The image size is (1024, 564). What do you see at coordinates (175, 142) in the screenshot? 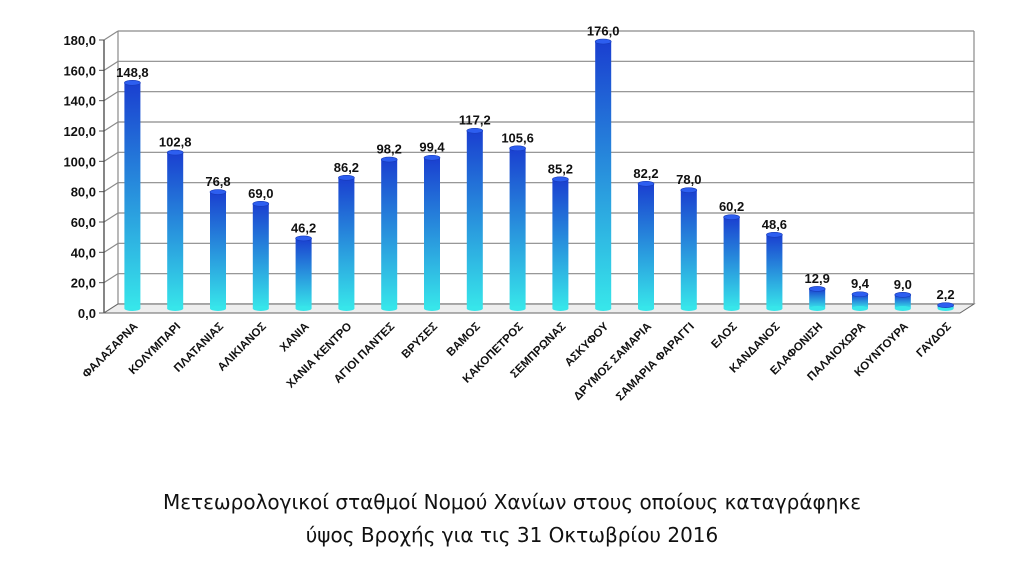
I see `data-label: 102,8` at bounding box center [175, 142].